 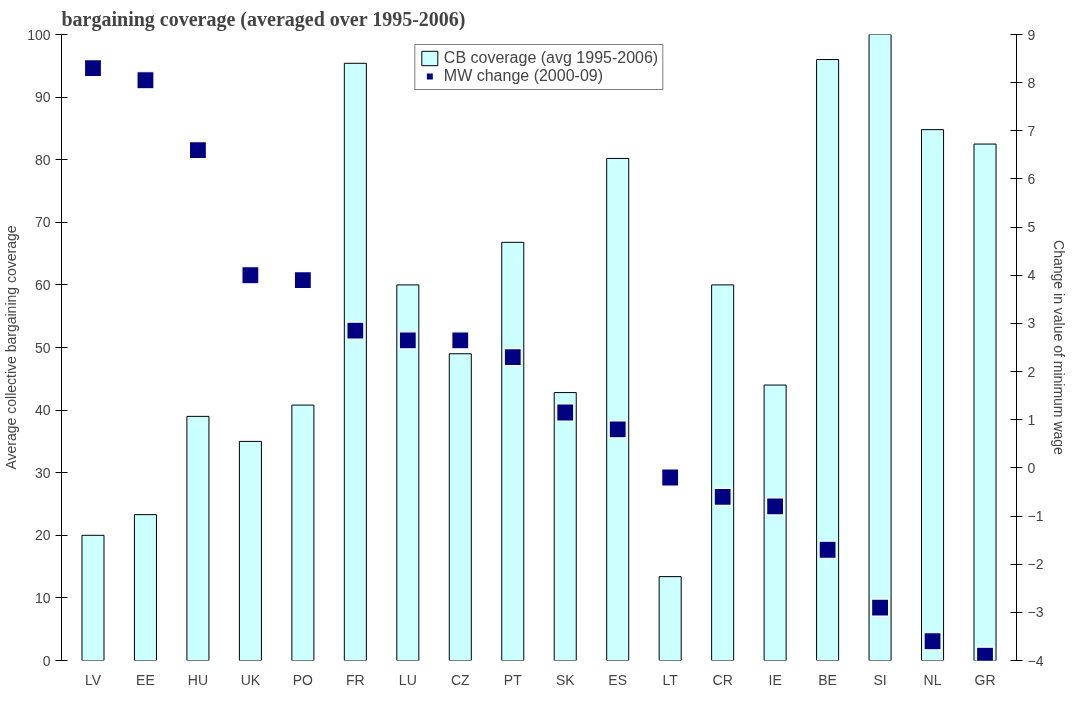 What do you see at coordinates (1035, 564) in the screenshot?
I see `y2-tick-label: −2` at bounding box center [1035, 564].